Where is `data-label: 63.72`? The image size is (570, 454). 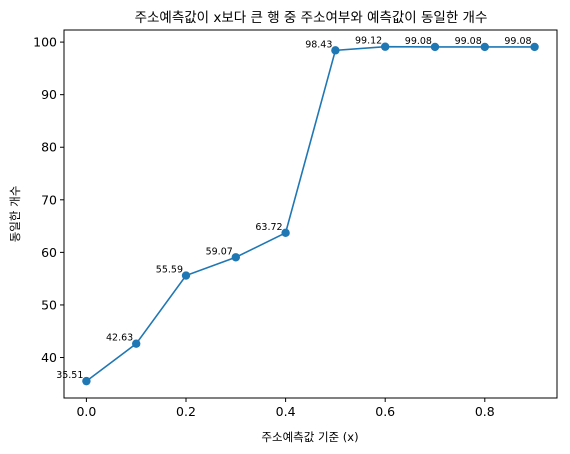 data-label: 63.72 is located at coordinates (268, 227).